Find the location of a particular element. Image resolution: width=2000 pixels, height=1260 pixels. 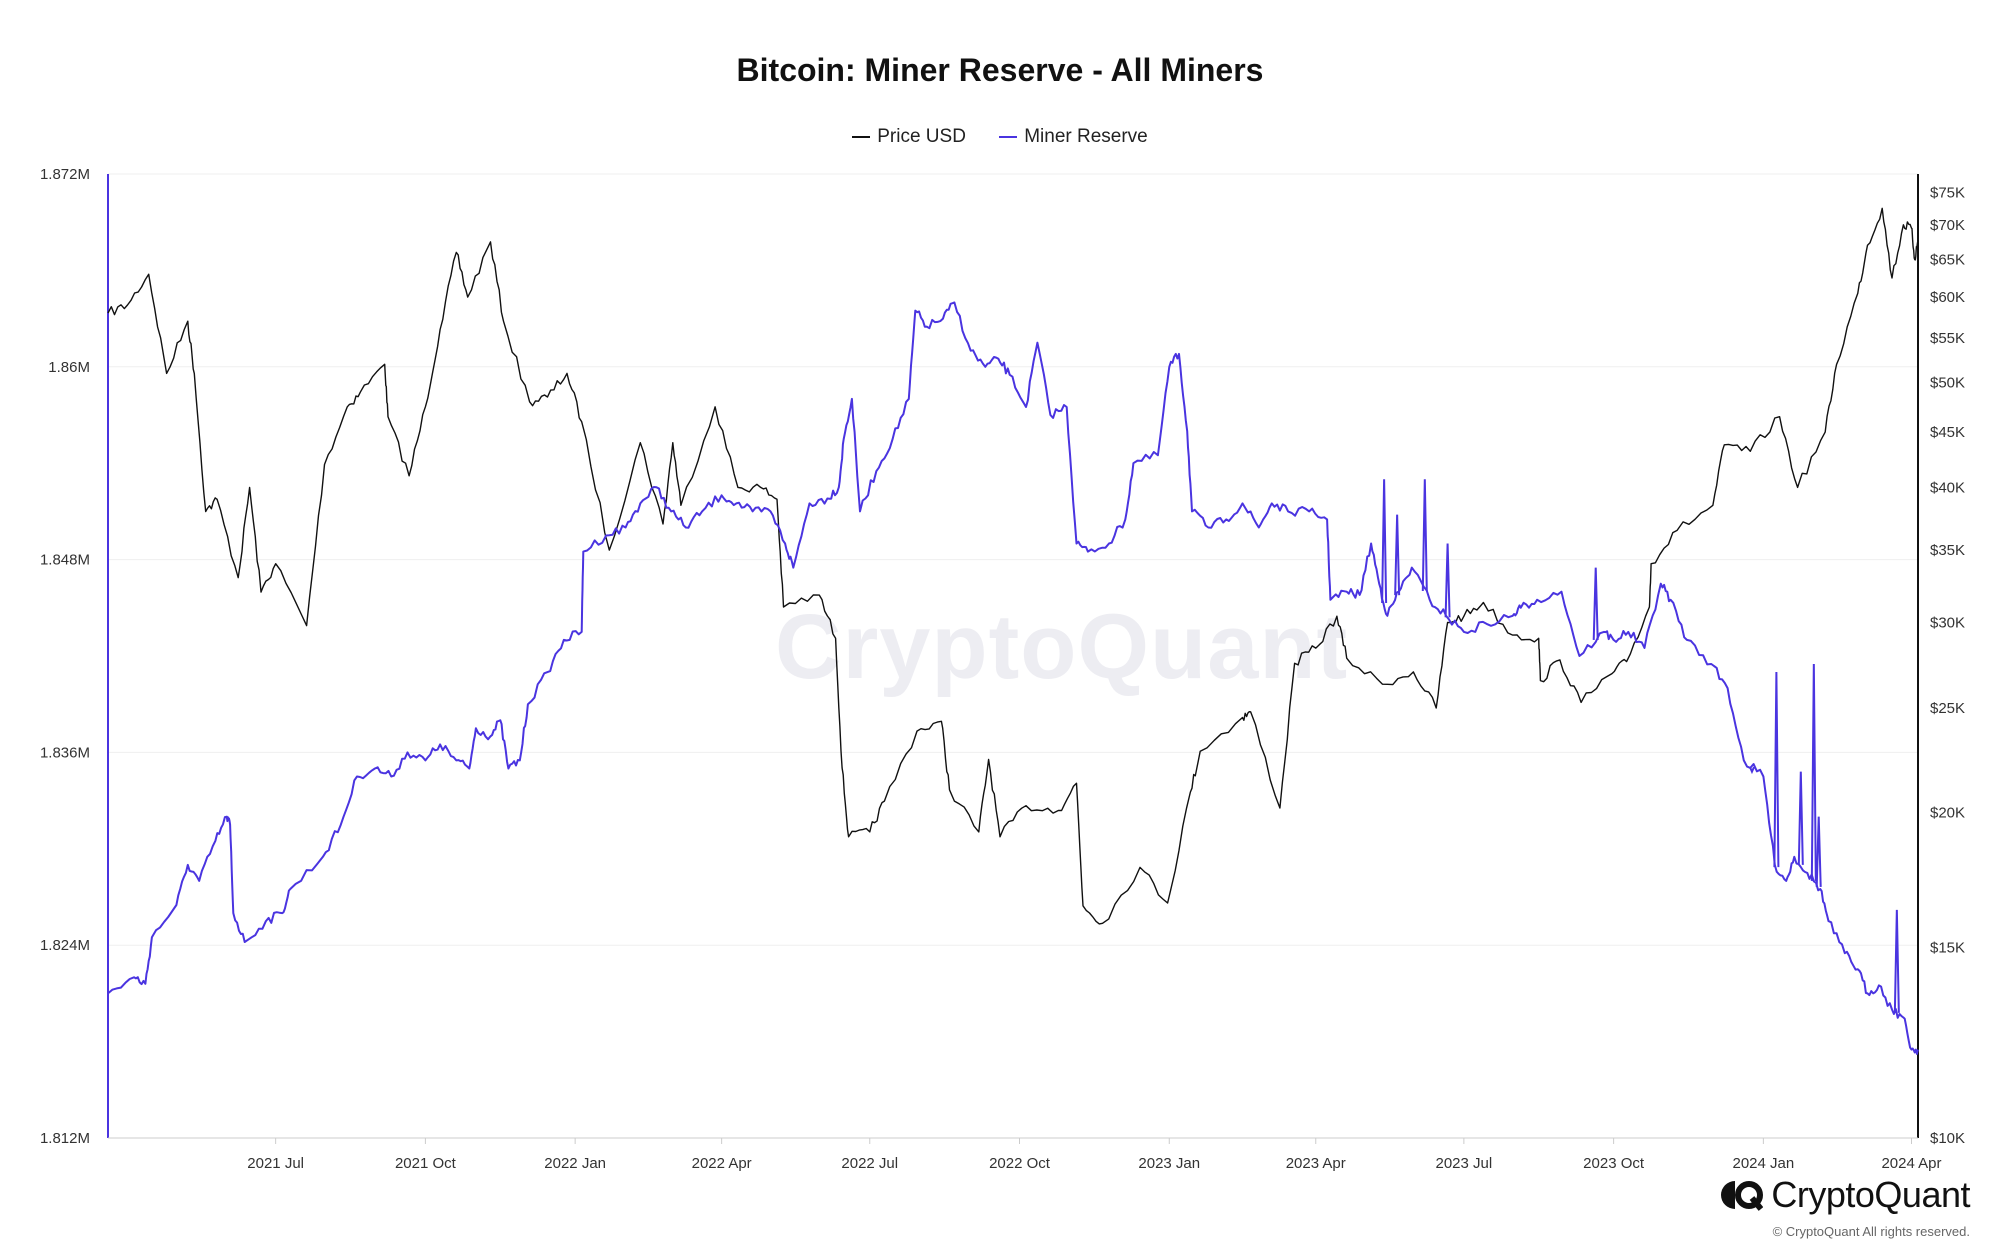

chart-title: Bitcoin: Miner Reserve - All Miners is located at coordinates (1000, 70).